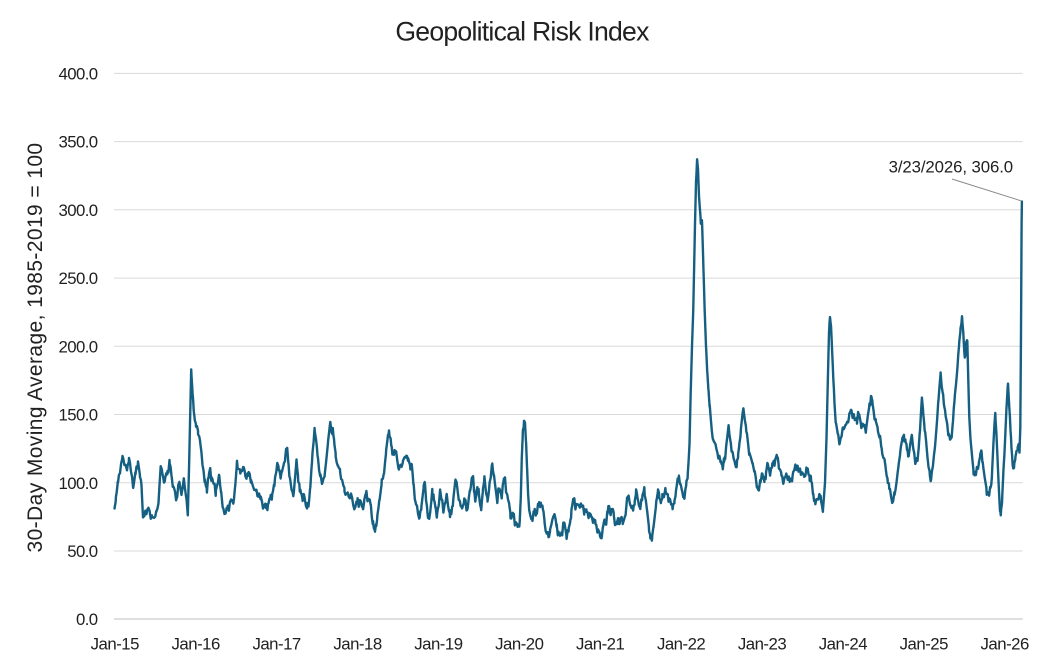 The image size is (1044, 671). Describe the element at coordinates (78, 415) in the screenshot. I see `svg-text: 150.0` at that location.